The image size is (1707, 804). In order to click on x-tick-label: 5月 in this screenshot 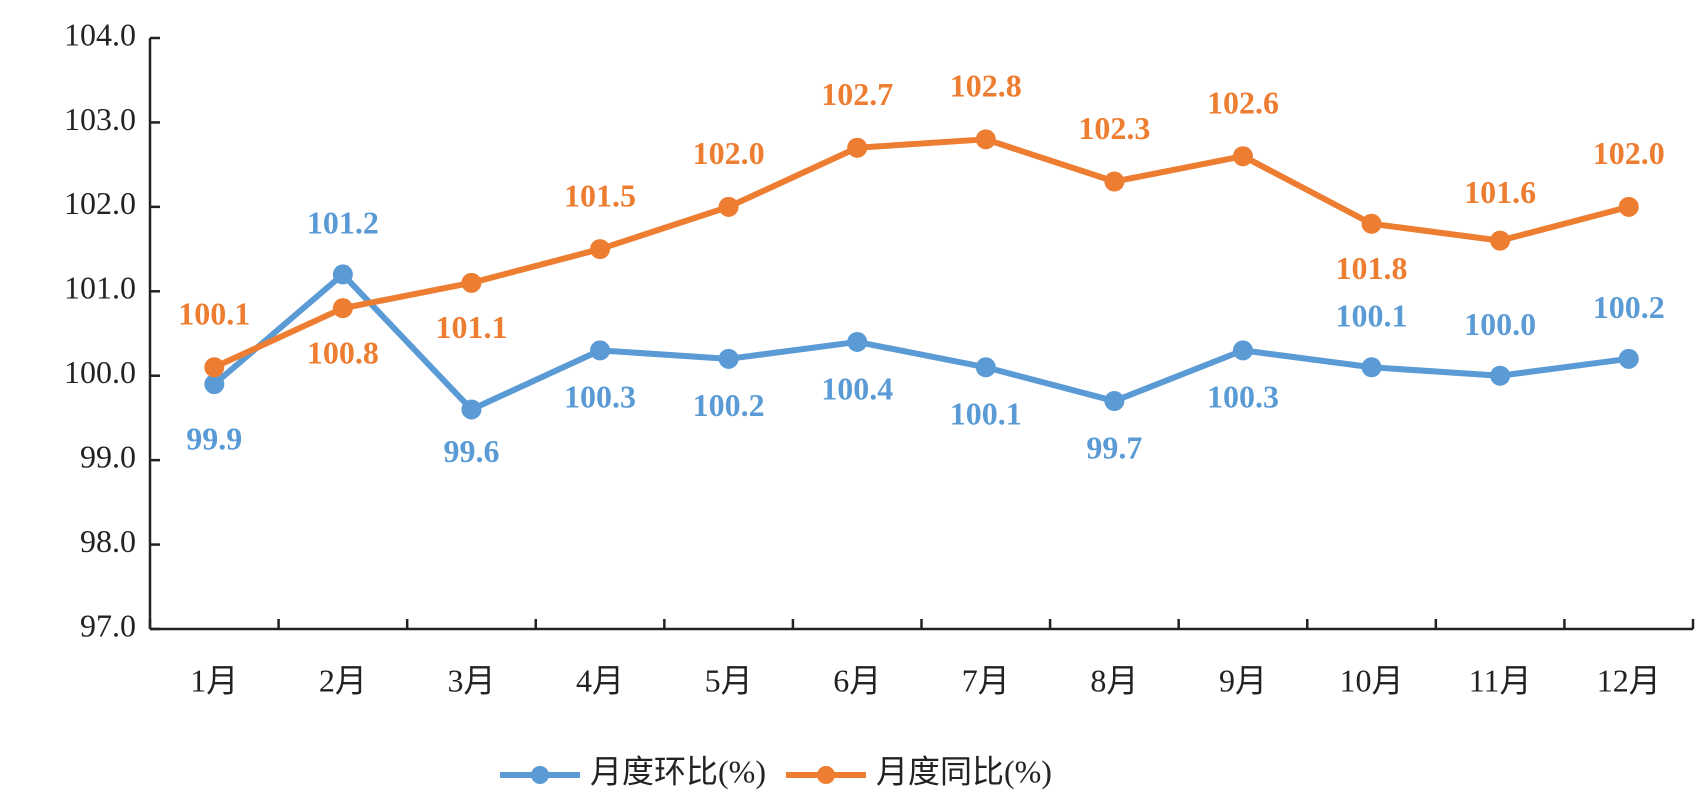, I will do `click(729, 680)`.